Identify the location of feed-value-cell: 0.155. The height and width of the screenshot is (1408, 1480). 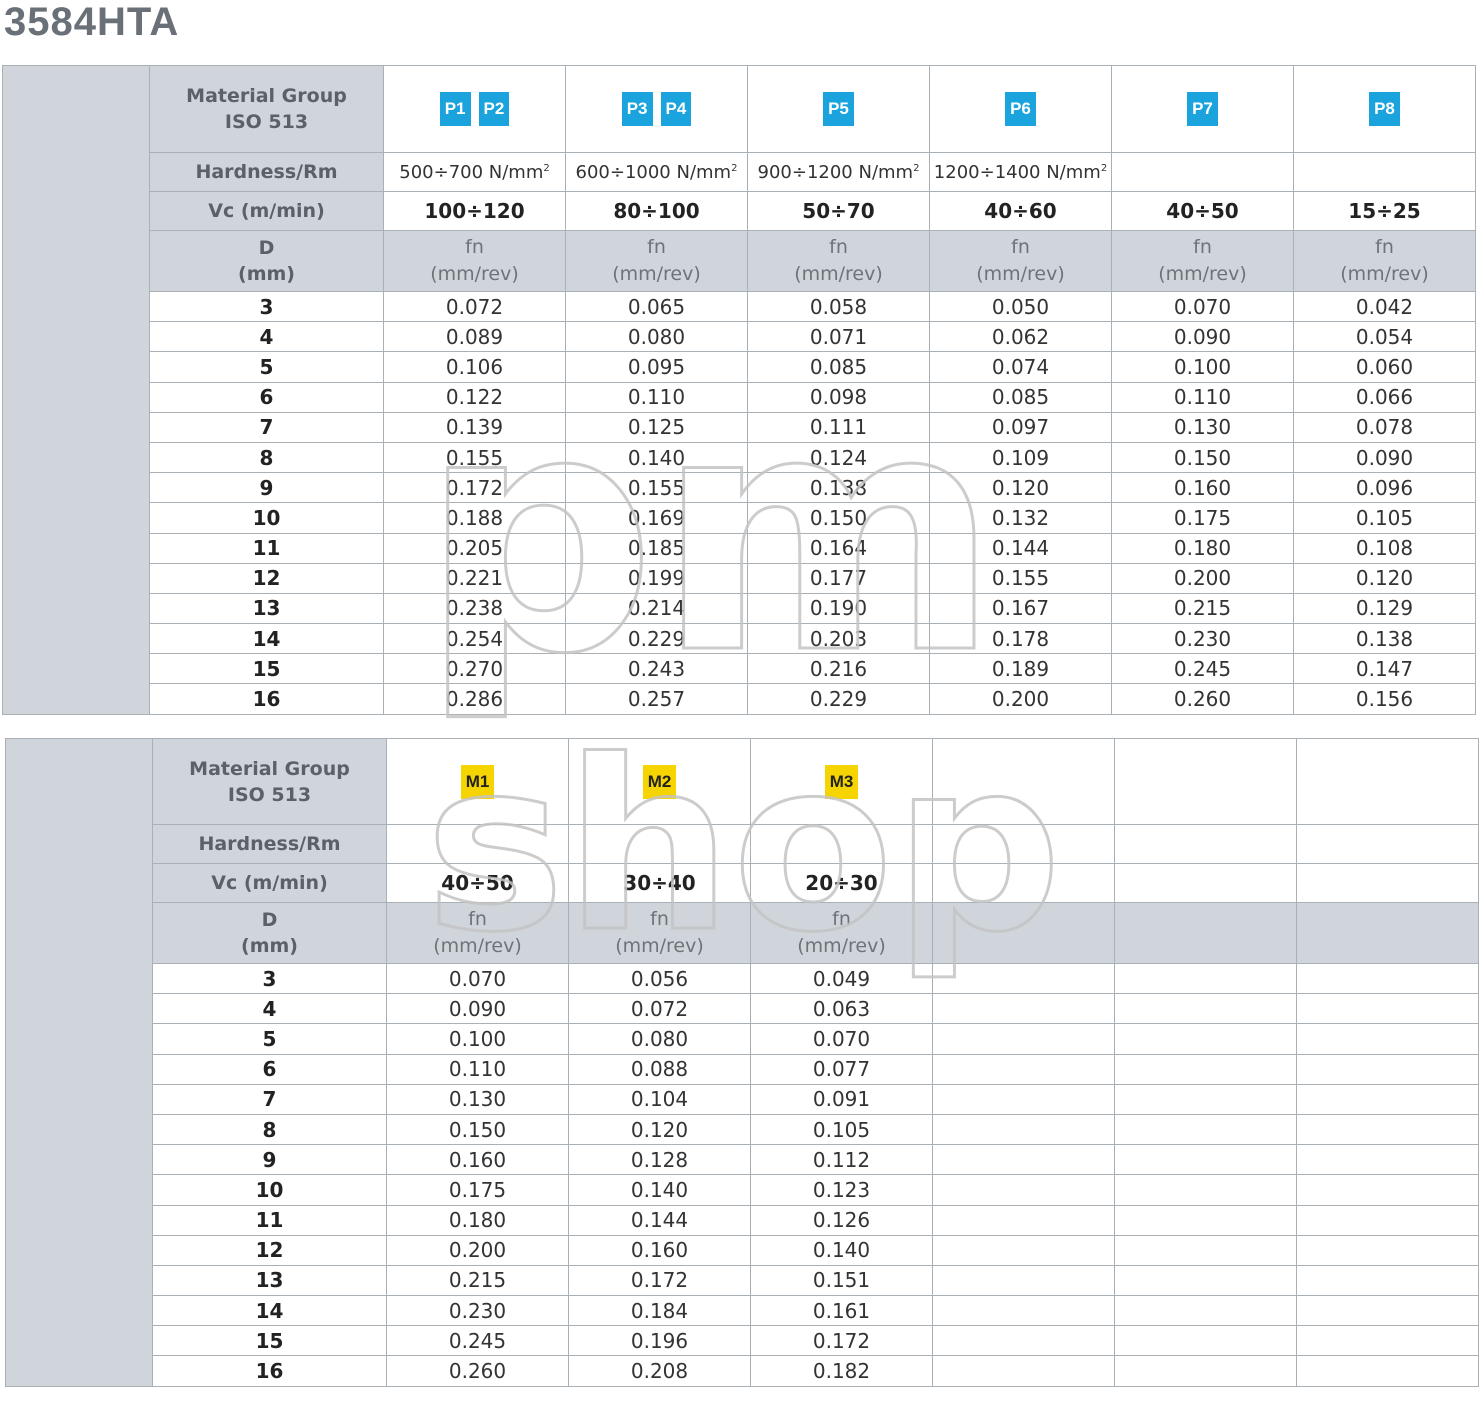
(1020, 578).